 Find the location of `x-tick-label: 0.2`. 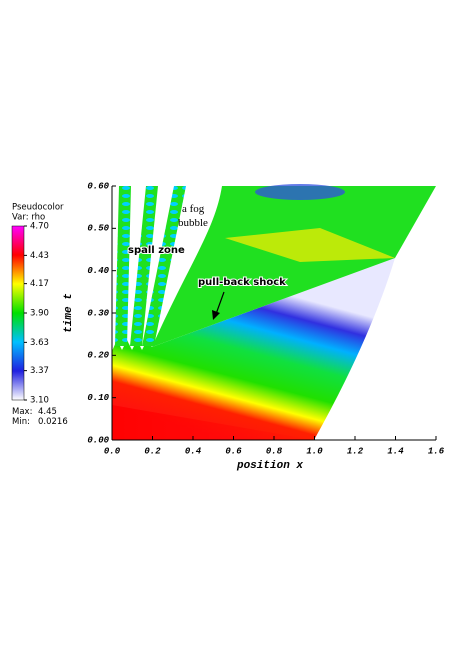

x-tick-label: 0.2 is located at coordinates (152, 451).